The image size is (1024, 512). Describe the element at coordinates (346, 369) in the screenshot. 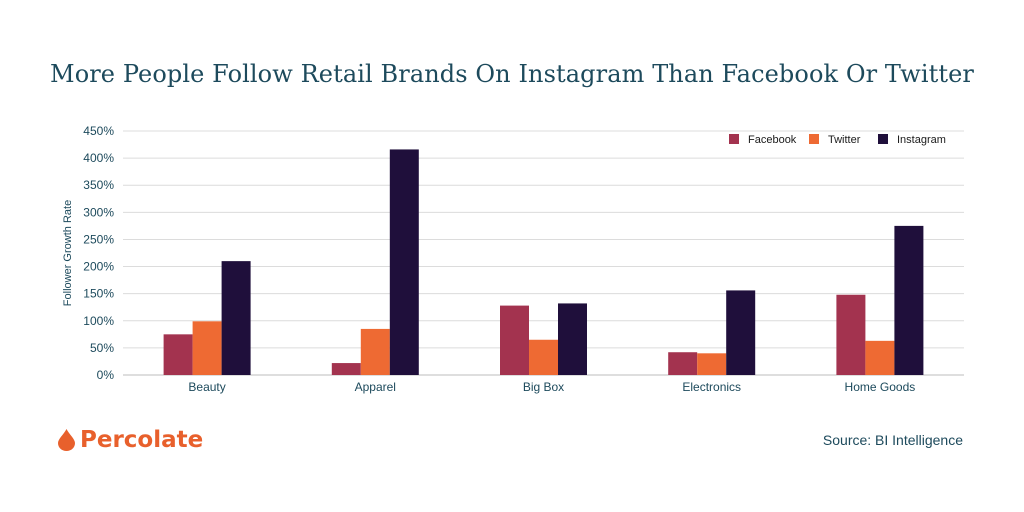

I see `bar-facebook-apparel` at that location.